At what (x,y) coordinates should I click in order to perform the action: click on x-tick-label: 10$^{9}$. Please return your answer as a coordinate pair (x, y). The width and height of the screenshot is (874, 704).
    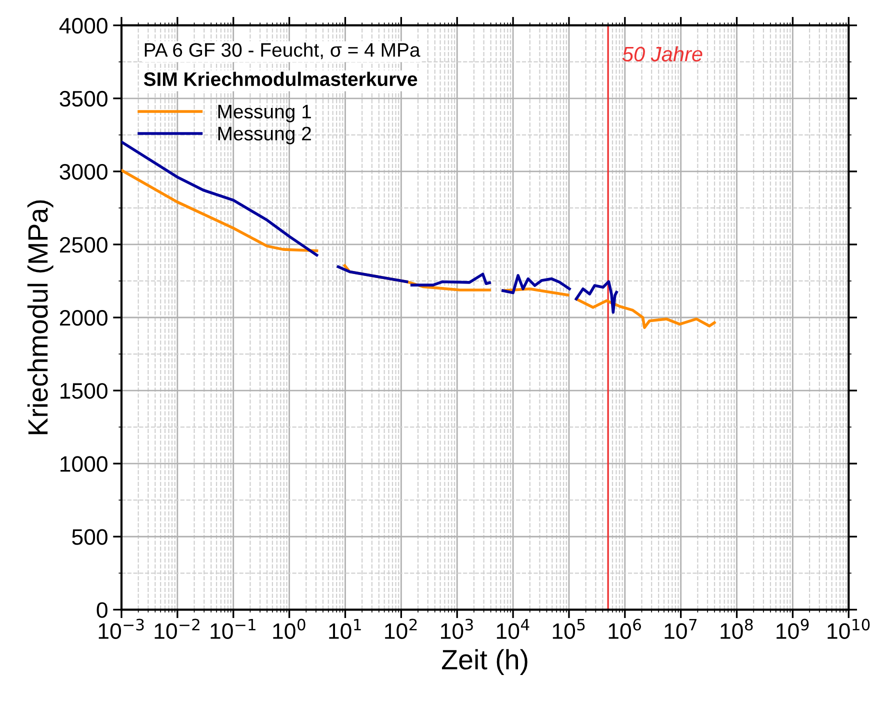
    Looking at the image, I should click on (792, 629).